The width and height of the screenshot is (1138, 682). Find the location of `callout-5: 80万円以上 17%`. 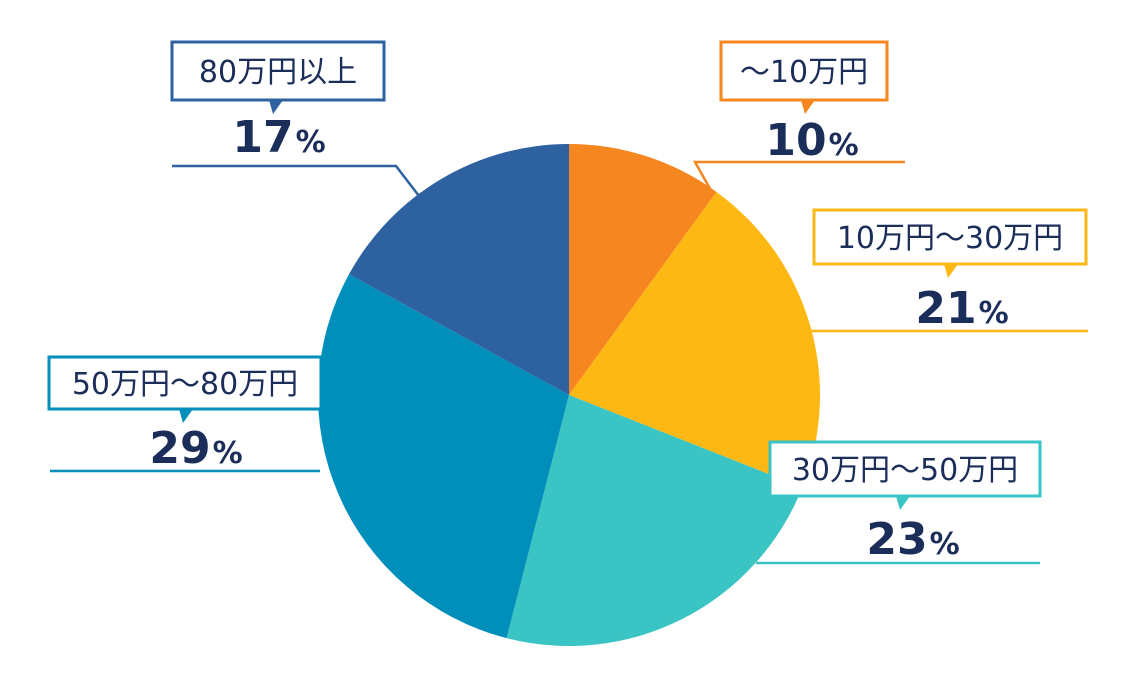

callout-5: 80万円以上 17% is located at coordinates (295, 118).